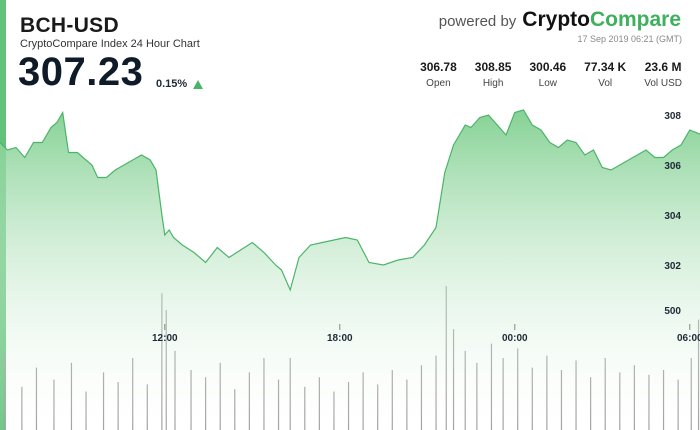 The height and width of the screenshot is (430, 700). I want to click on stat-label: Vol USD, so click(663, 83).